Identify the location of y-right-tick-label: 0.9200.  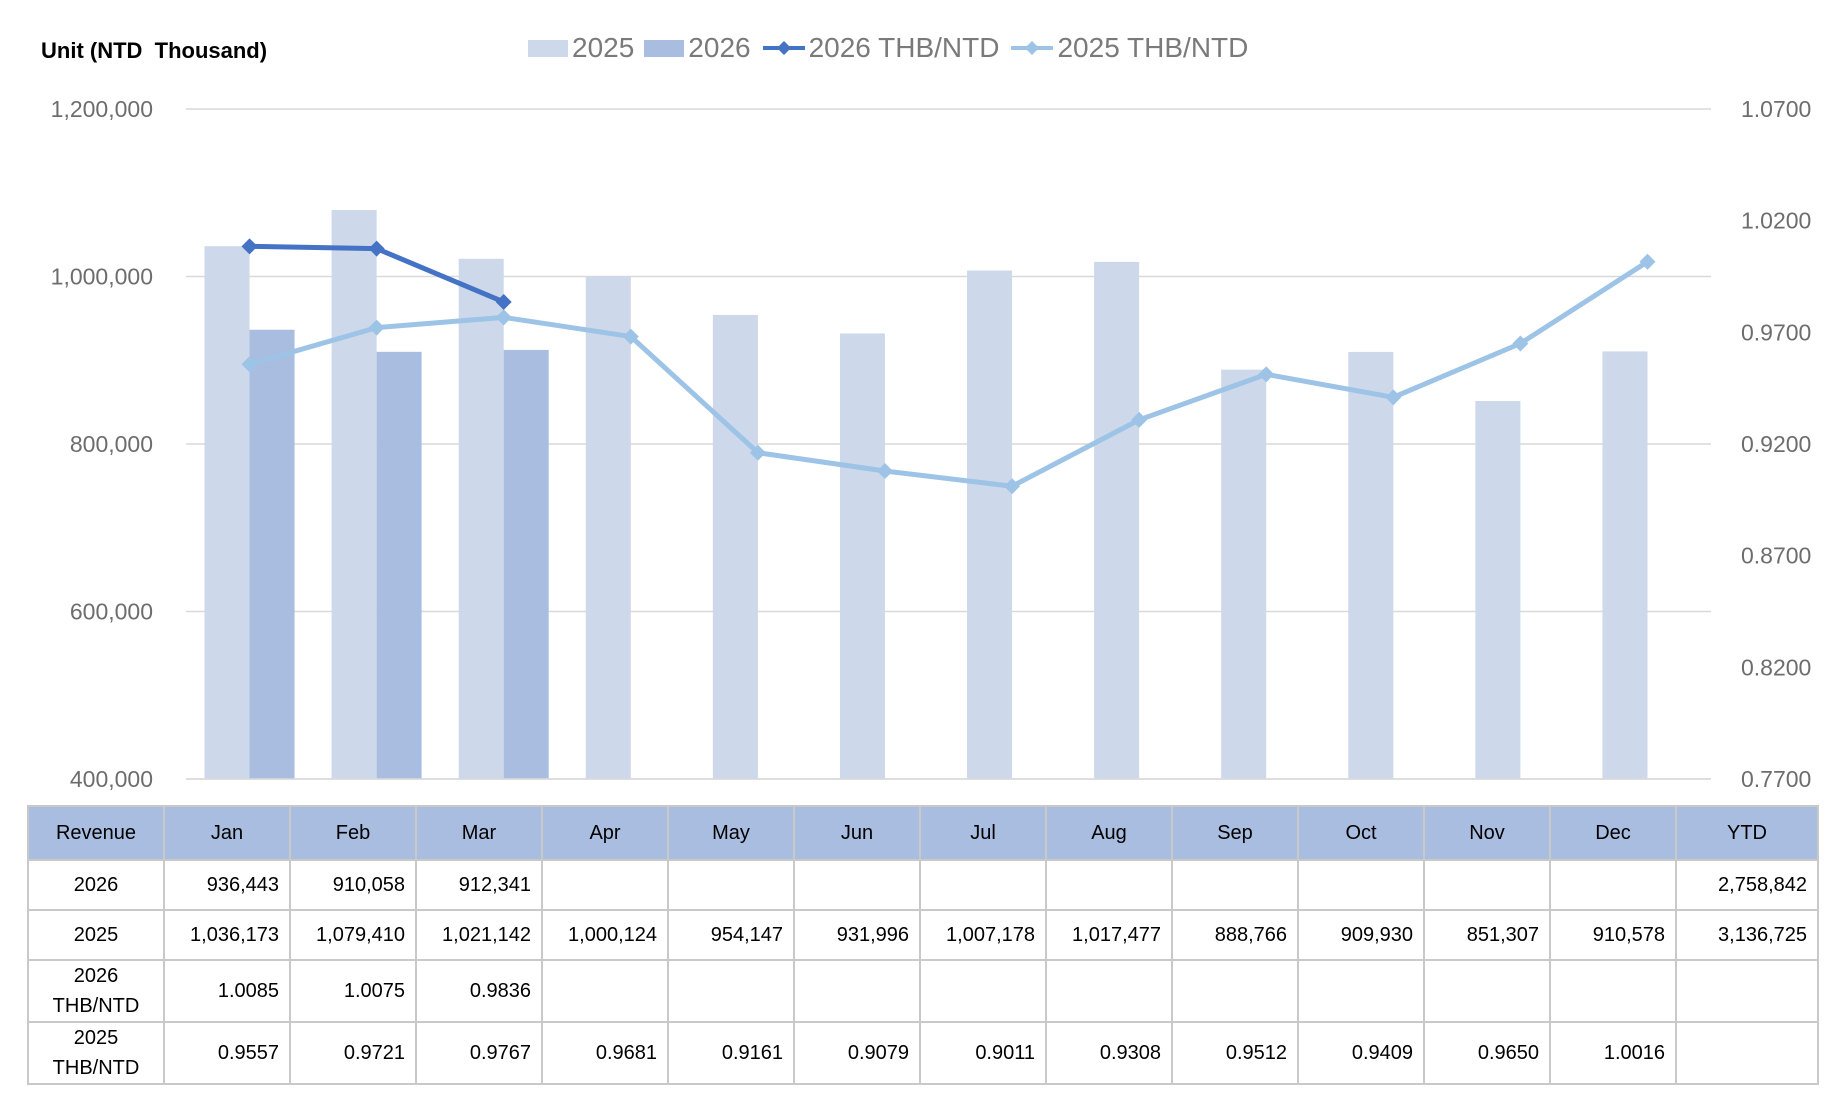
(1776, 444).